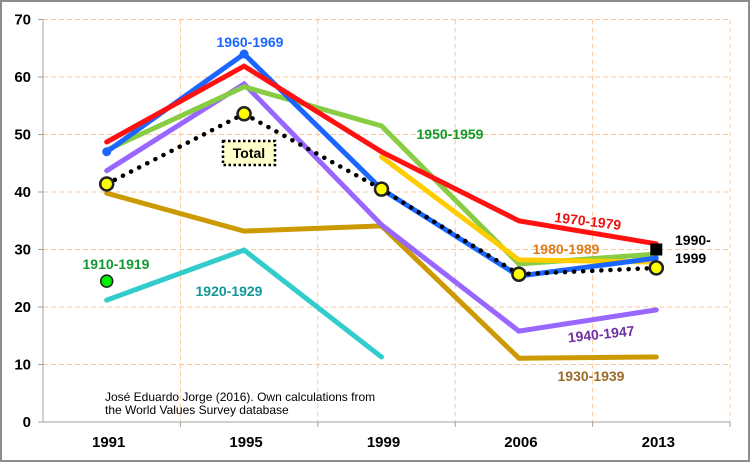 The height and width of the screenshot is (462, 750). What do you see at coordinates (116, 264) in the screenshot?
I see `label-1910-1919: 1910-1919` at bounding box center [116, 264].